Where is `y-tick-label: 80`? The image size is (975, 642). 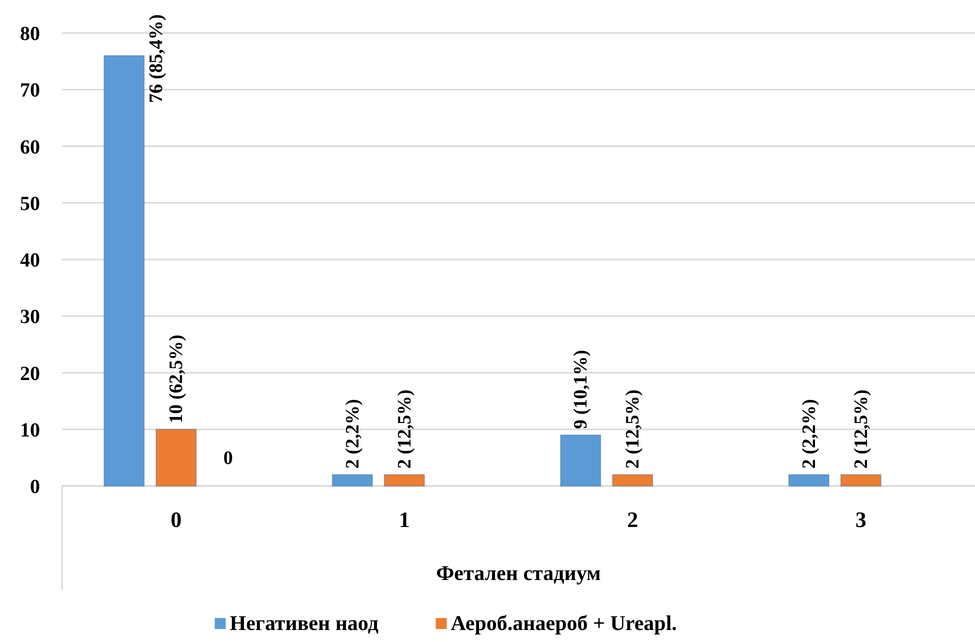 y-tick-label: 80 is located at coordinates (30, 34).